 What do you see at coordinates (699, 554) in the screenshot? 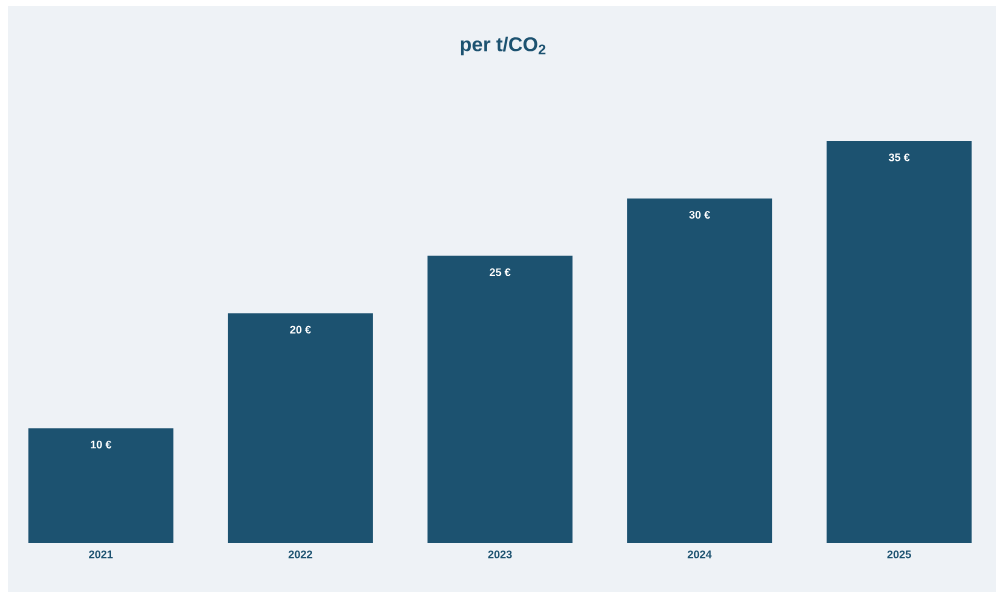
I see `x-tick-label: 2024` at bounding box center [699, 554].